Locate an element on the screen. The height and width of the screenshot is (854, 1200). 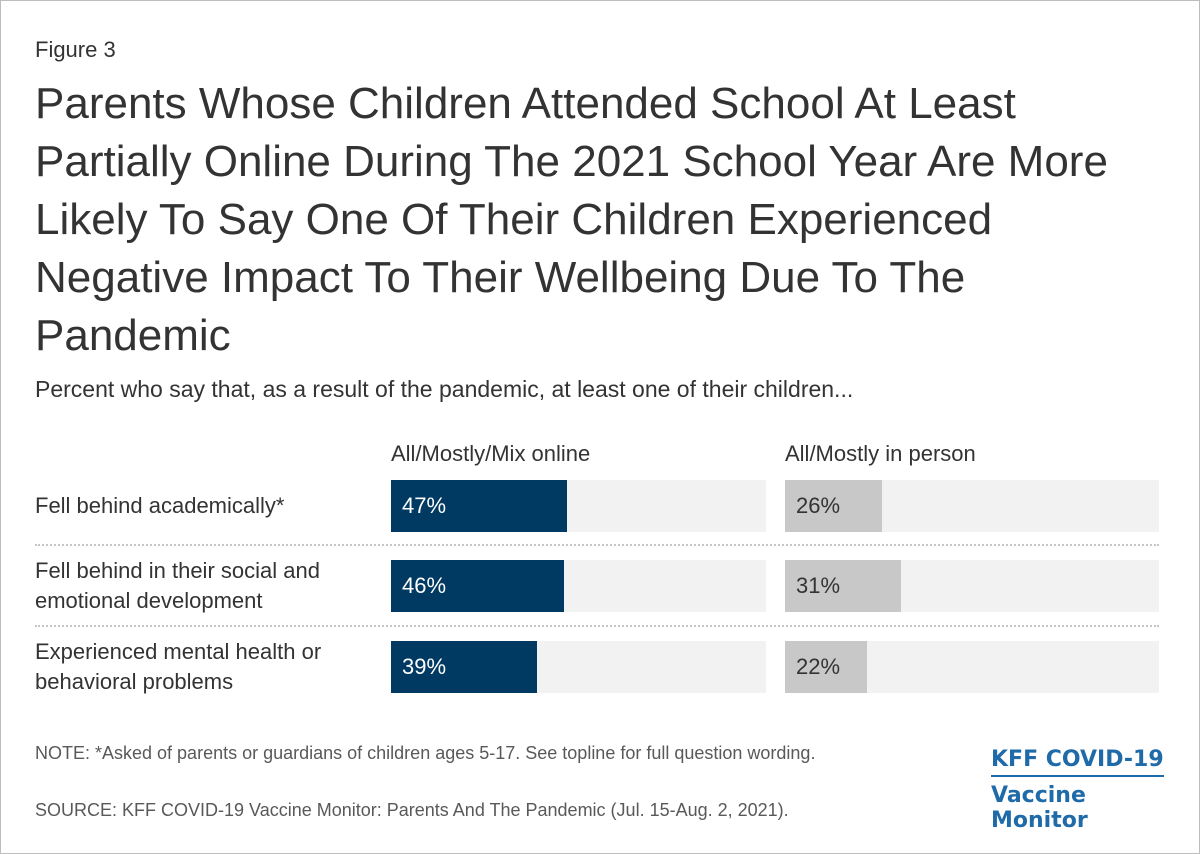
kff-vaccine-monitor-logo: KFF COVID-19 Vaccine Monitor is located at coordinates (1081, 790).